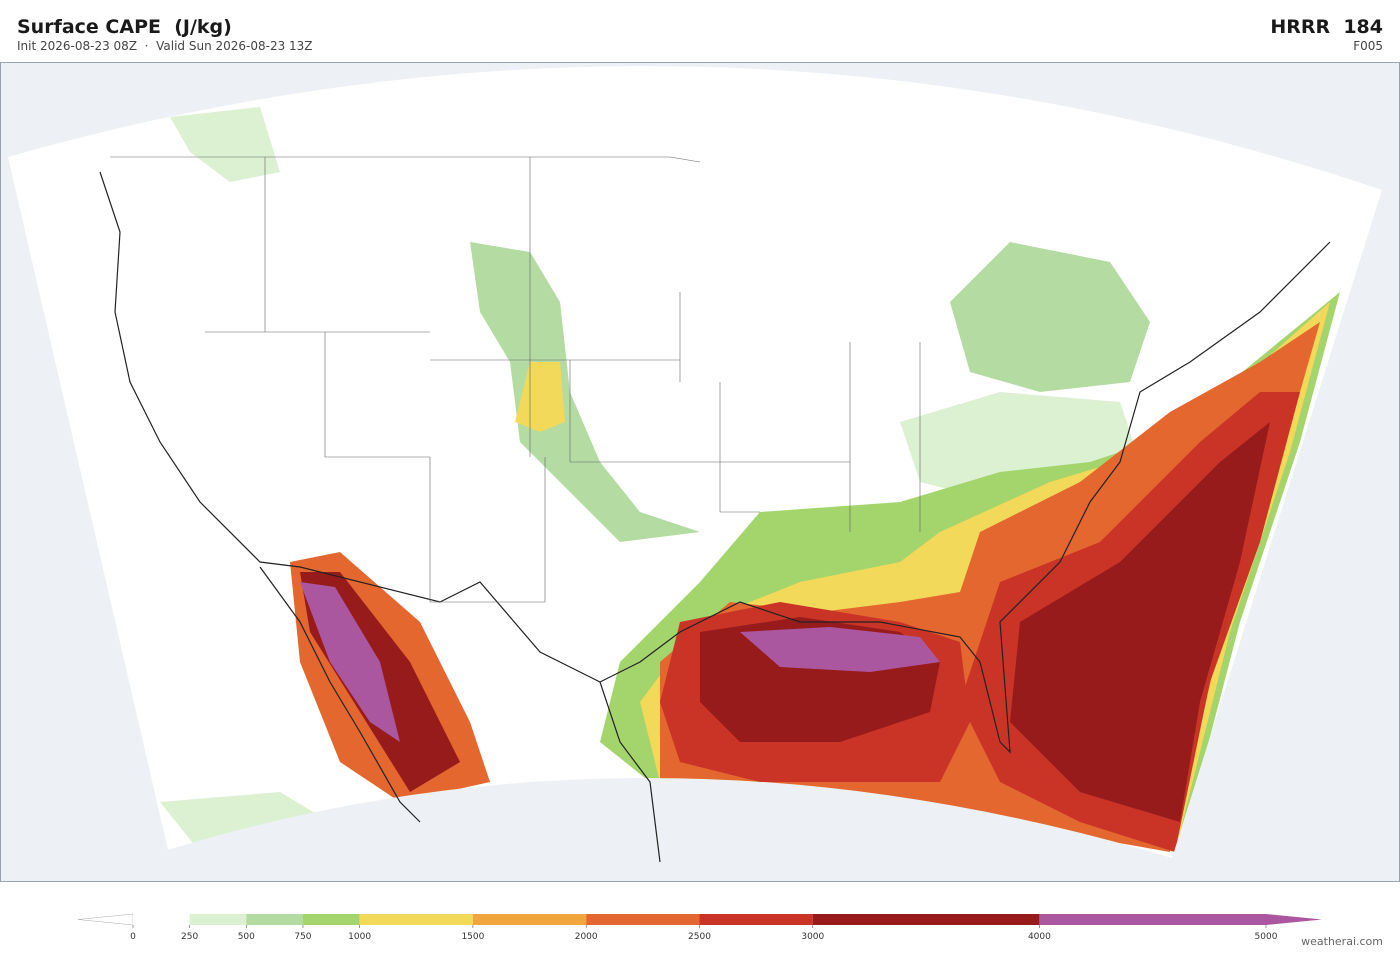  What do you see at coordinates (124, 27) in the screenshot?
I see `title: Surface CAPE (J/kg)` at bounding box center [124, 27].